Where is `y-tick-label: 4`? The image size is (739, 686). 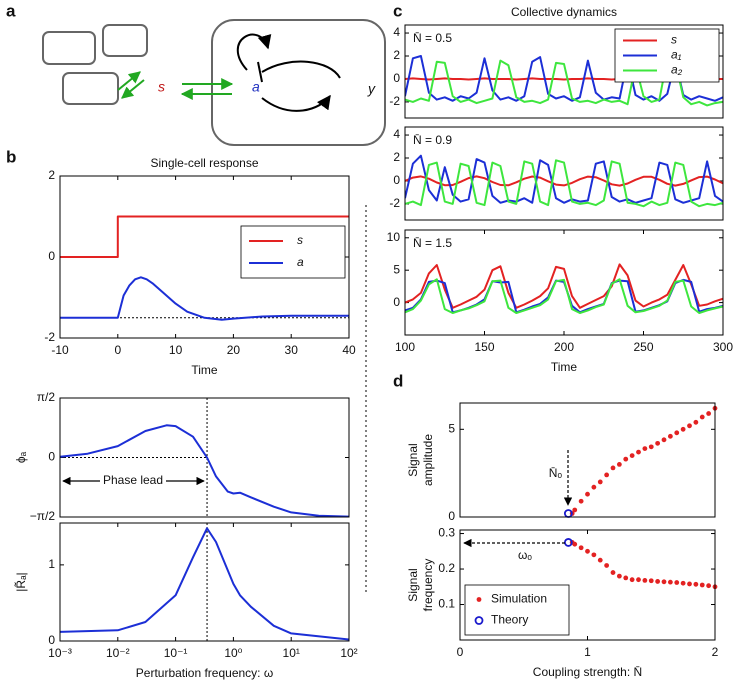
y-tick-label: 4 is located at coordinates (396, 32).